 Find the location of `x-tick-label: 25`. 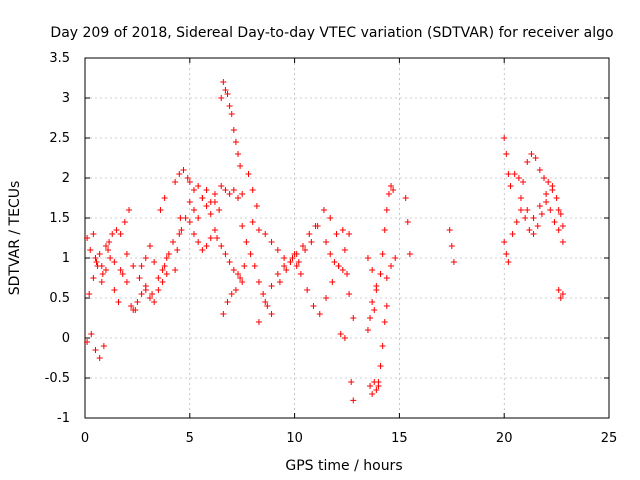

x-tick-label: 25 is located at coordinates (609, 438).